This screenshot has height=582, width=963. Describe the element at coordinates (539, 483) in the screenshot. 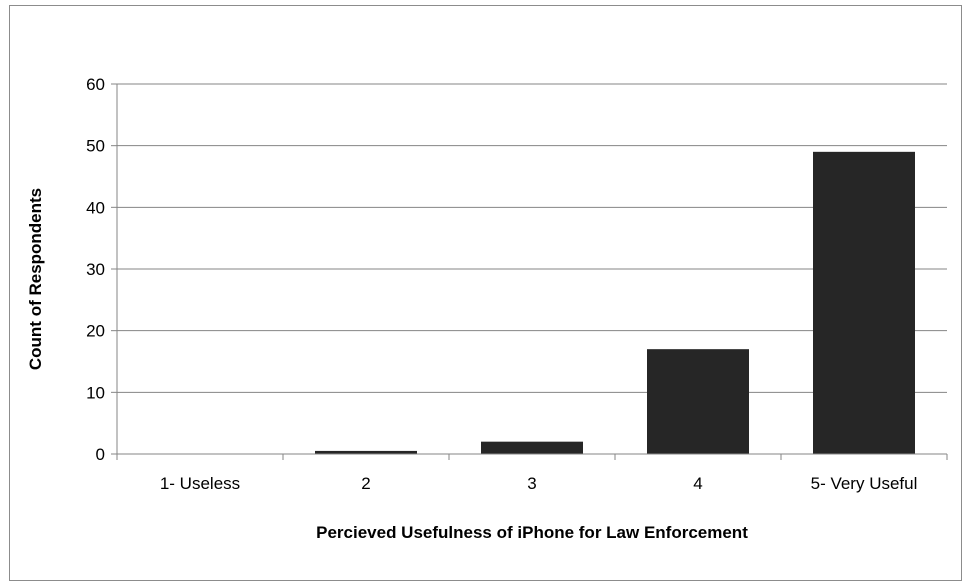

I see `x-tick-labels: 1- Useless 2 3 4 5- Very Useful` at that location.